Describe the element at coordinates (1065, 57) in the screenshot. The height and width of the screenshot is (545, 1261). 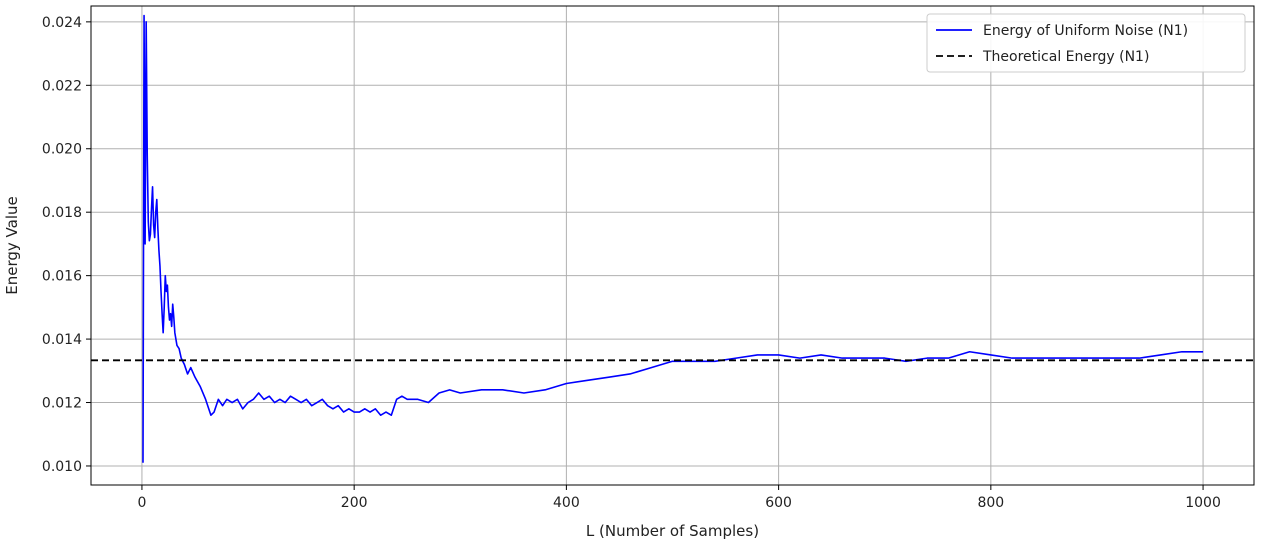
I see `legend-label-theoretical: Theoretical Energy (N1)` at that location.